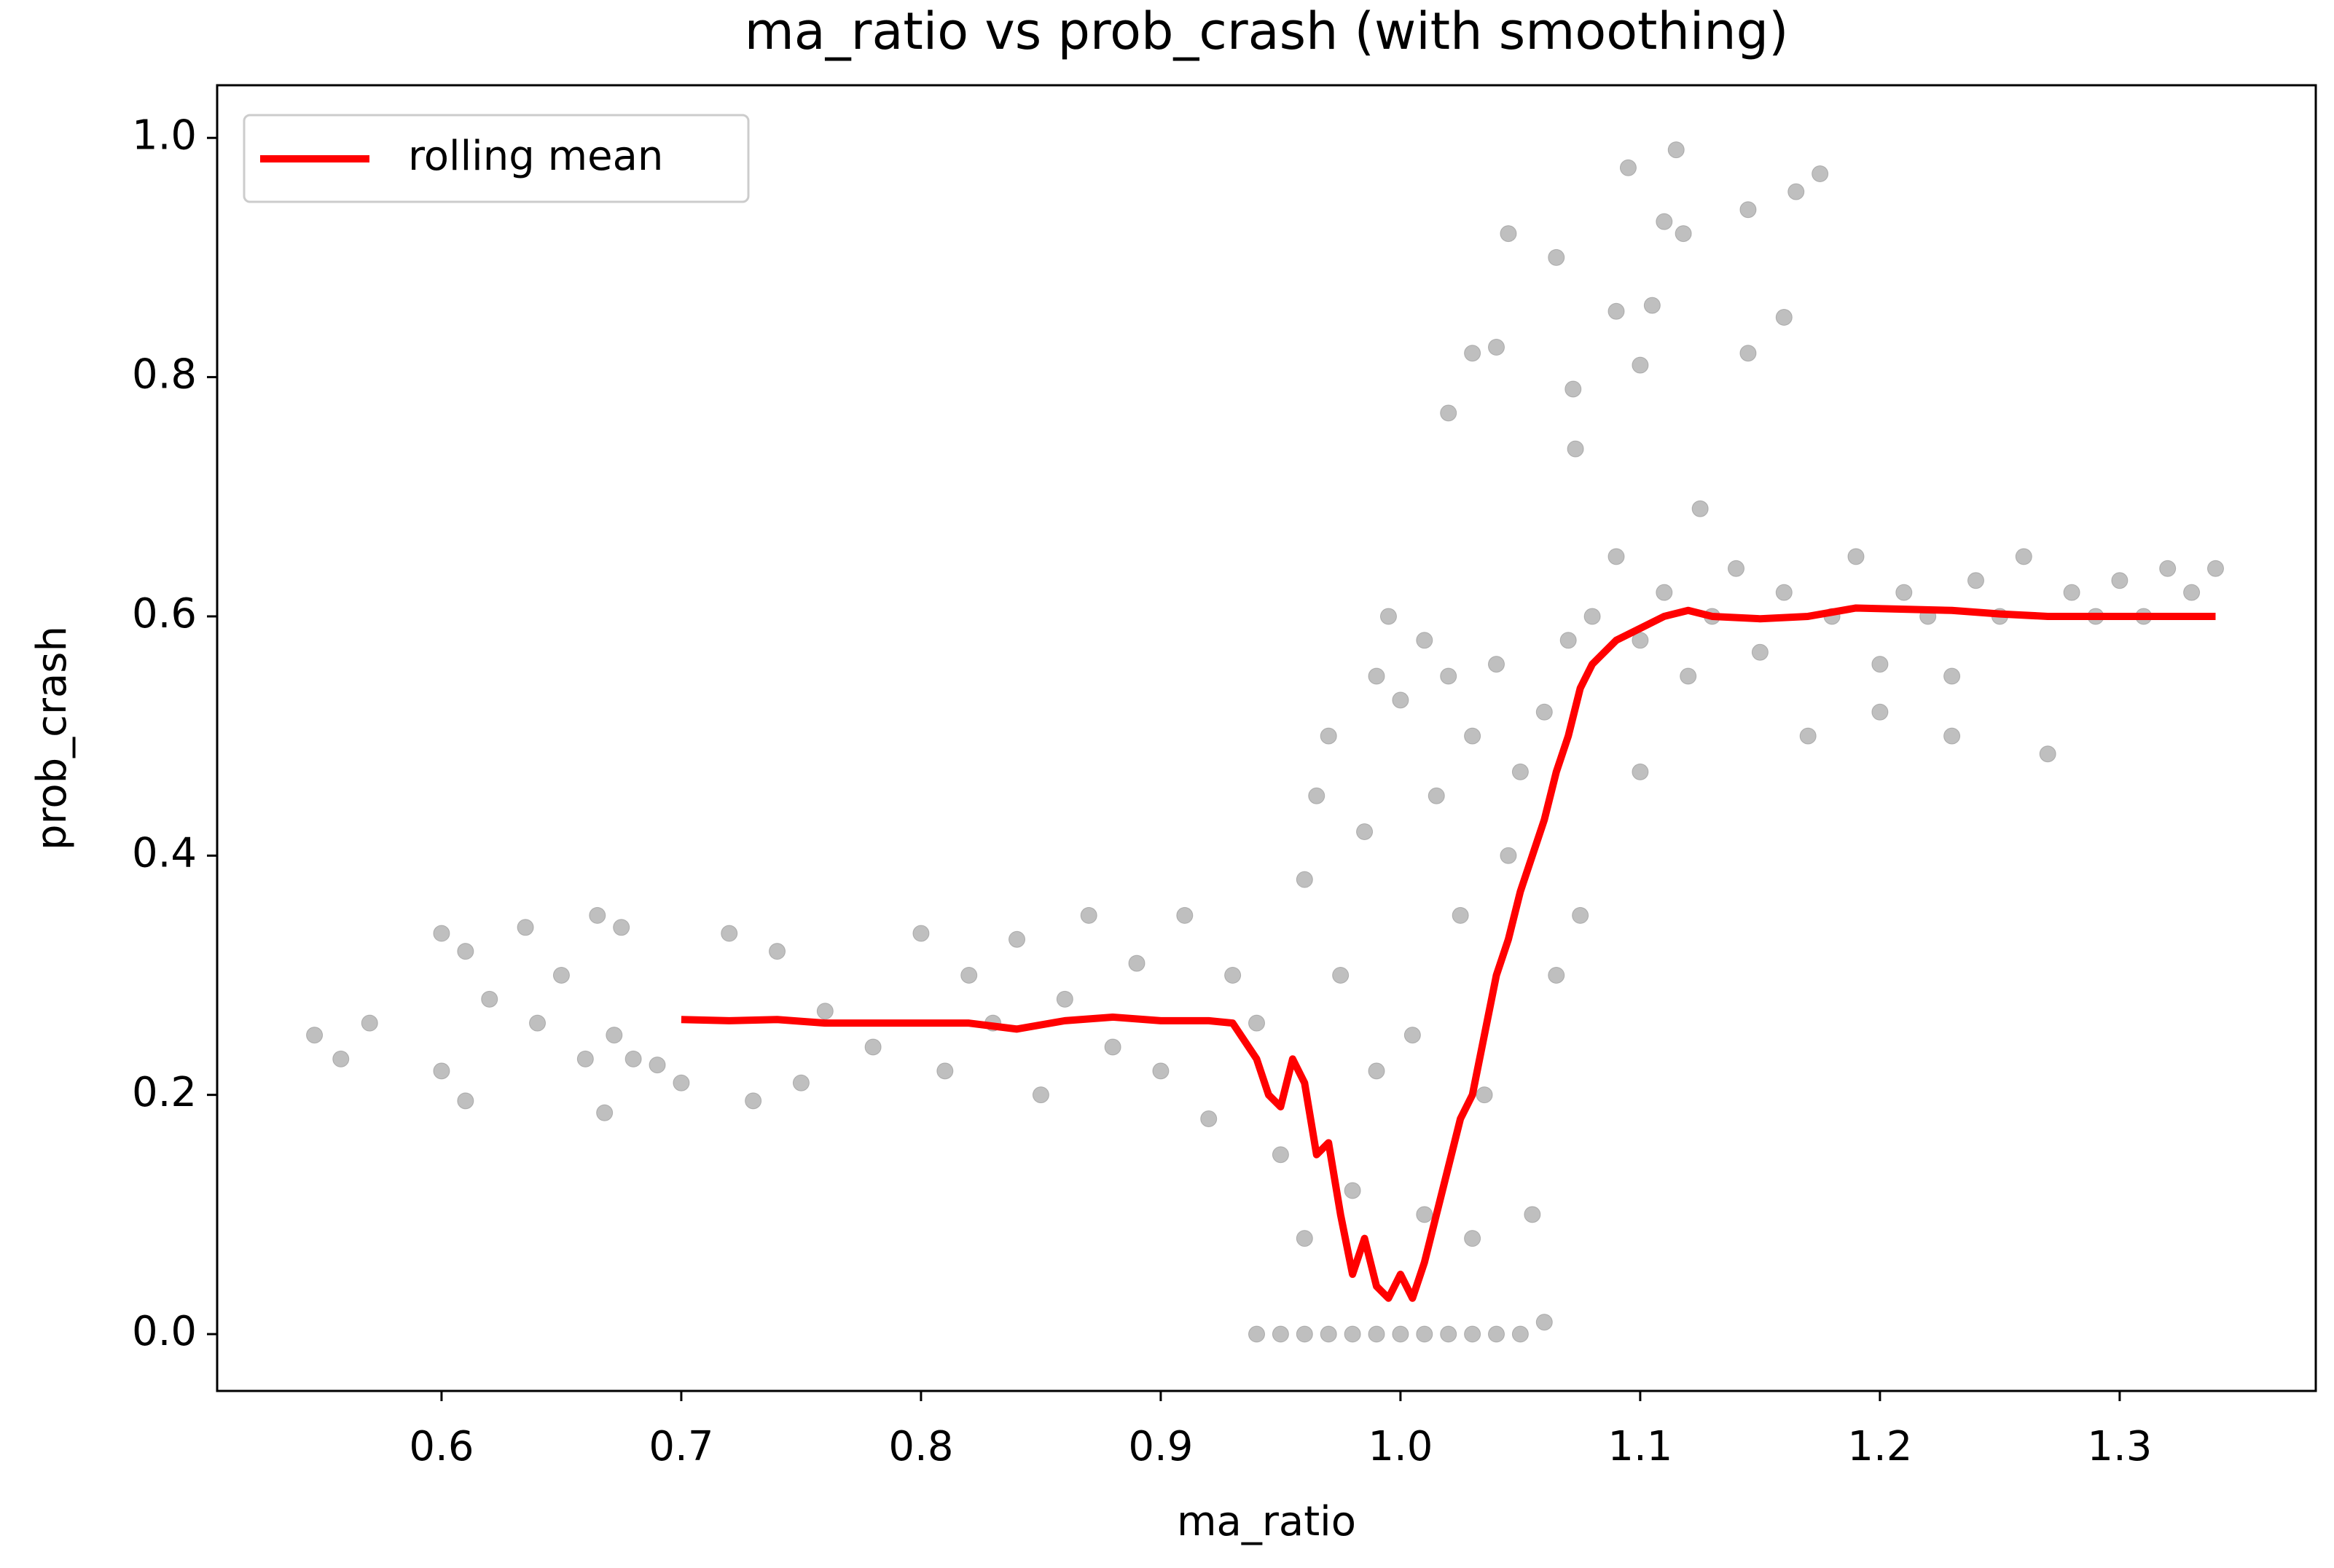 The width and height of the screenshot is (2334, 1568). I want to click on y-tick-label: 1.0, so click(164, 135).